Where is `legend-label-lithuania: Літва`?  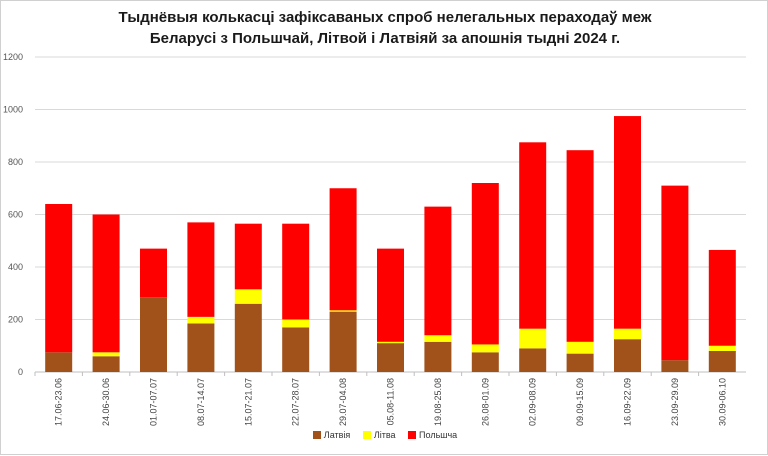
legend-label-lithuania: Літва is located at coordinates (384, 435).